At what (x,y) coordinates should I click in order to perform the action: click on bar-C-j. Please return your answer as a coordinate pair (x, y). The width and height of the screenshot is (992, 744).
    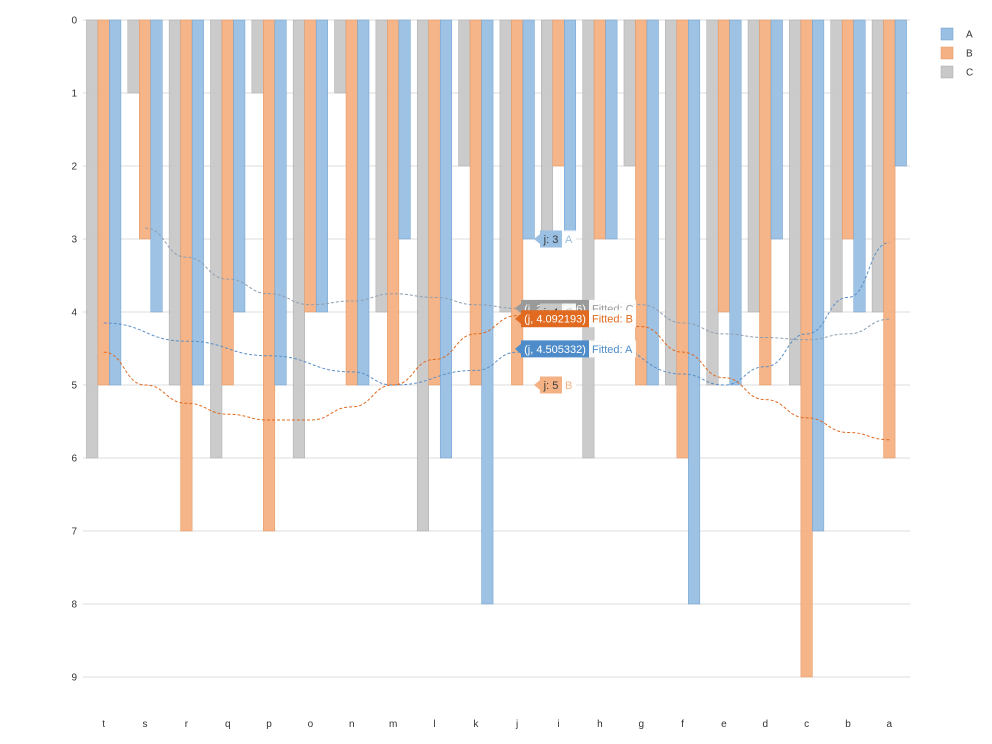
    Looking at the image, I should click on (505, 166).